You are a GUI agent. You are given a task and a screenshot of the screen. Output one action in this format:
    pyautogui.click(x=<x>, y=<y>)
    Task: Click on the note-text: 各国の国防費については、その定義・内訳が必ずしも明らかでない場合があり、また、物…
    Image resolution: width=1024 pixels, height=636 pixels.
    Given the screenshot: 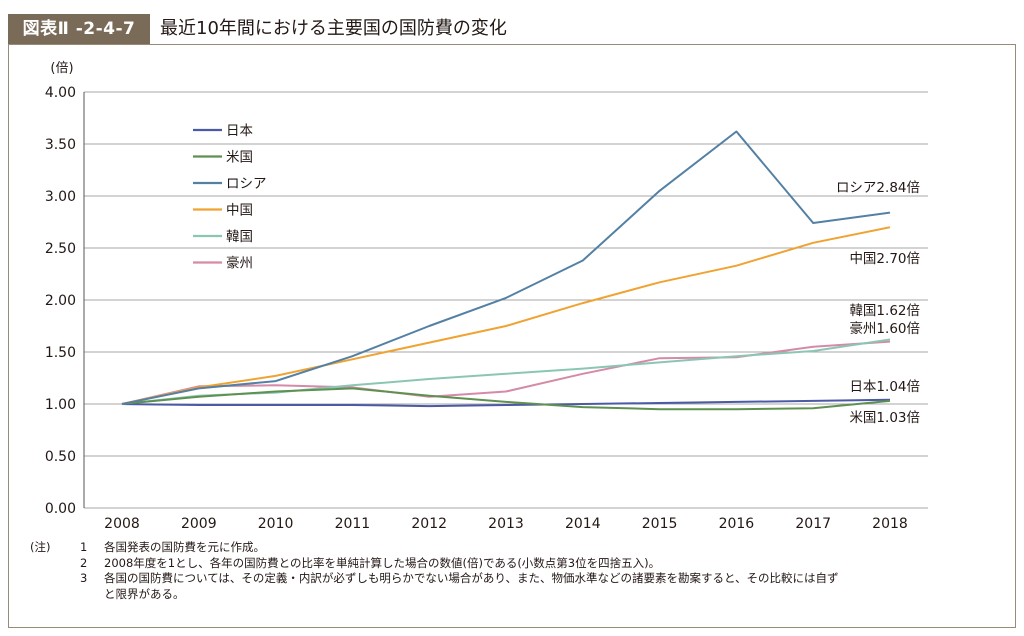 What is the action you would take?
    pyautogui.click(x=471, y=578)
    